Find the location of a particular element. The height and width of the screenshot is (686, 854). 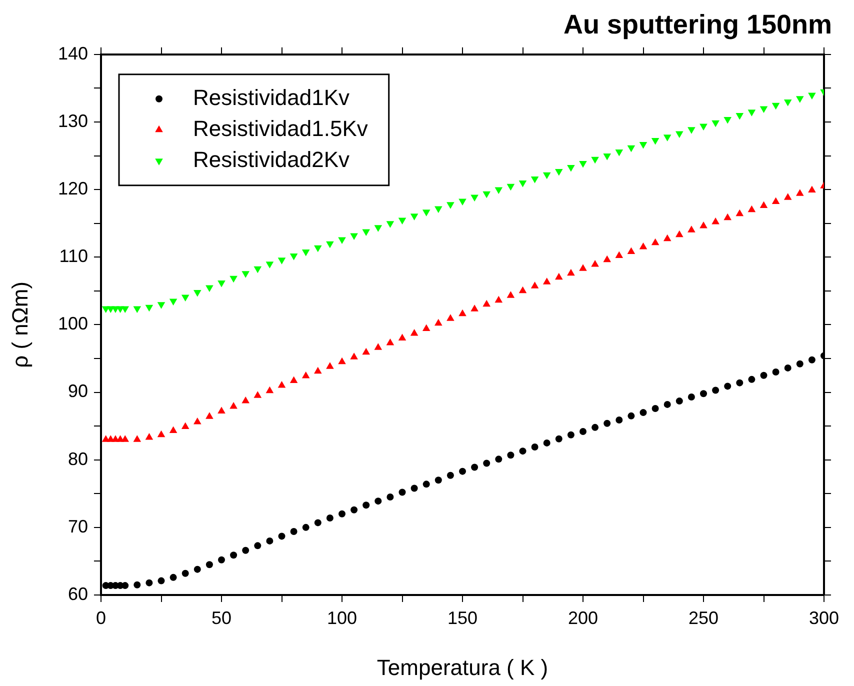

y-tick-label: 110 is located at coordinates (73, 256).